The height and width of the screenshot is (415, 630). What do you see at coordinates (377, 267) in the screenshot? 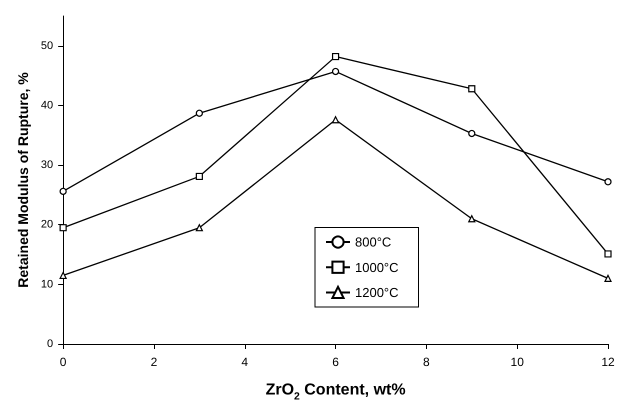
I see `legend-label: 1000°C` at bounding box center [377, 267].